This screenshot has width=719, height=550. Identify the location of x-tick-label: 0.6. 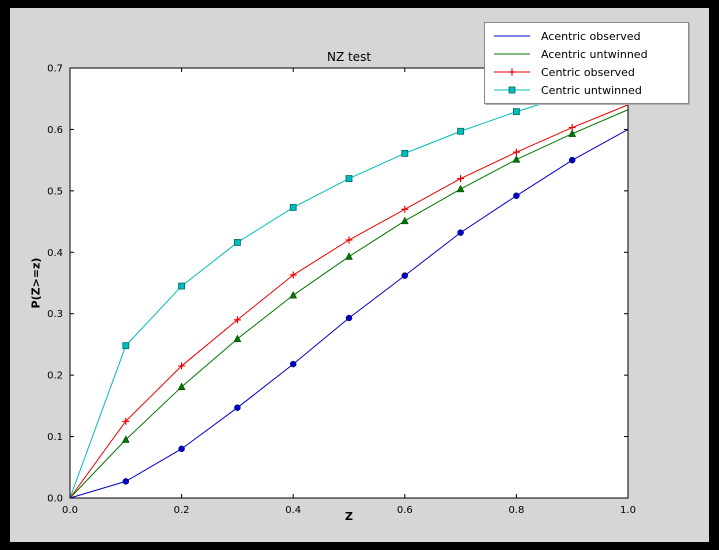
(405, 510).